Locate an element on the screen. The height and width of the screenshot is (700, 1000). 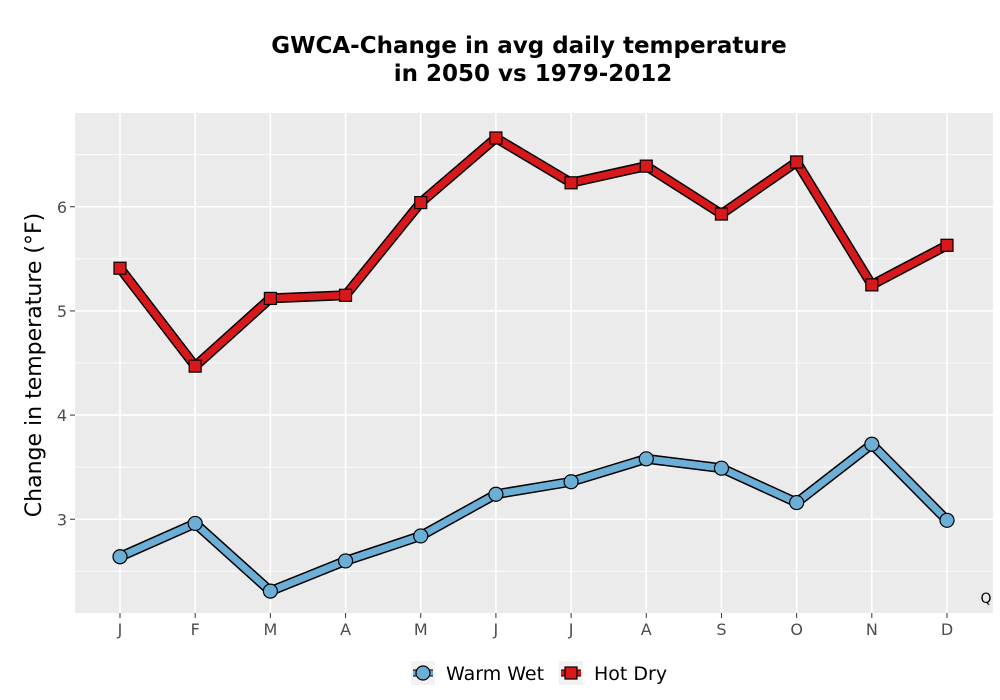
y-axis-title: Change in temperature (°F) is located at coordinates (34, 365).